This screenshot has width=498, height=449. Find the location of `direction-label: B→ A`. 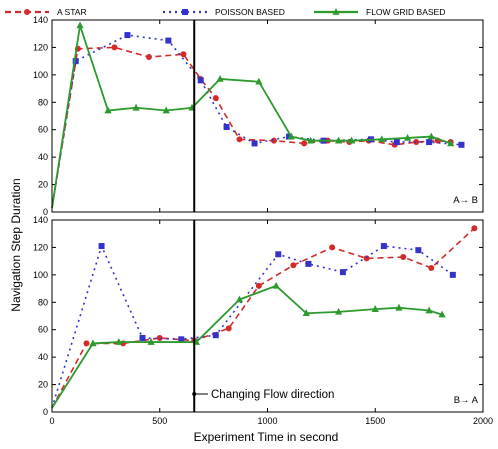

direction-label: B→ A is located at coordinates (466, 400).